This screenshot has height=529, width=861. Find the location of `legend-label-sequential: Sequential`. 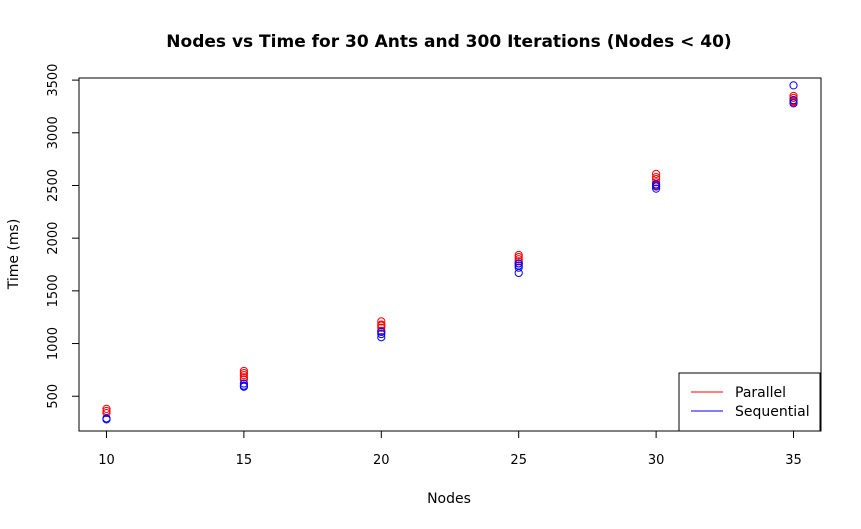

legend-label-sequential: Sequential is located at coordinates (772, 412).